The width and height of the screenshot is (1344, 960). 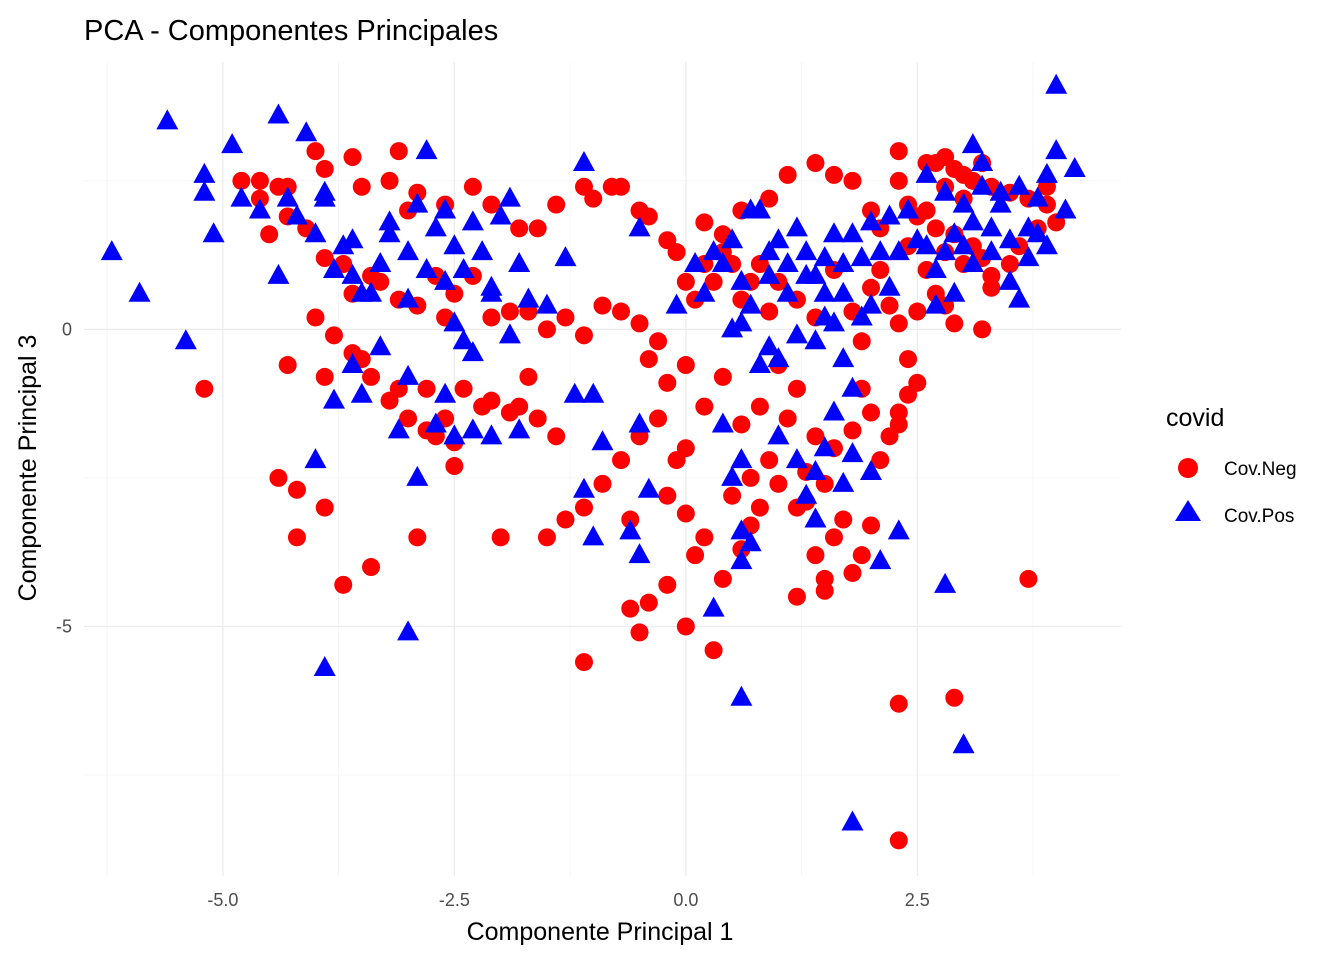 I want to click on y-axis-ticks: -5 0, so click(x=64, y=477).